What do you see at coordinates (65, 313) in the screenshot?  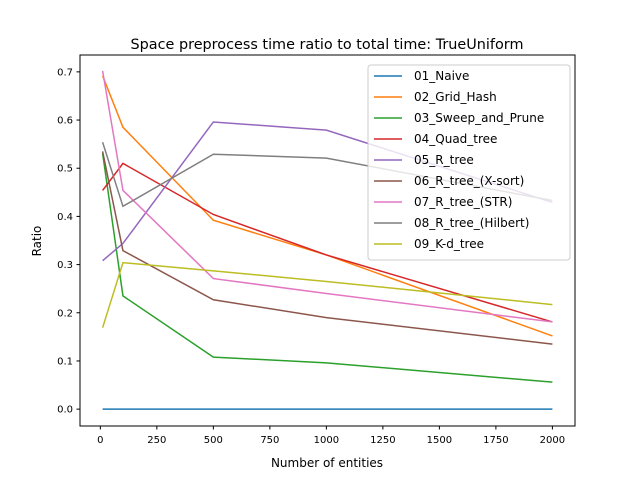 I see `y-tick-label: 0.2` at bounding box center [65, 313].